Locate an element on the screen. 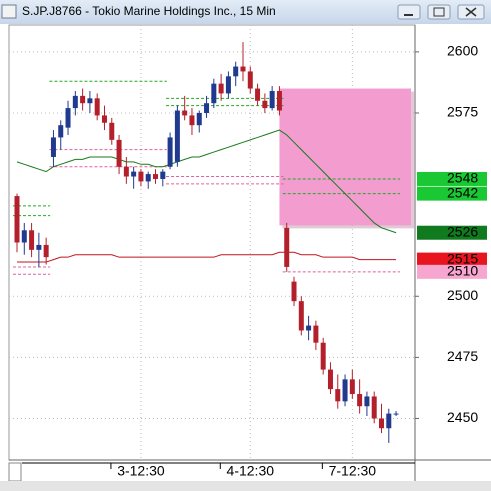  minimize-button is located at coordinates (409, 12).